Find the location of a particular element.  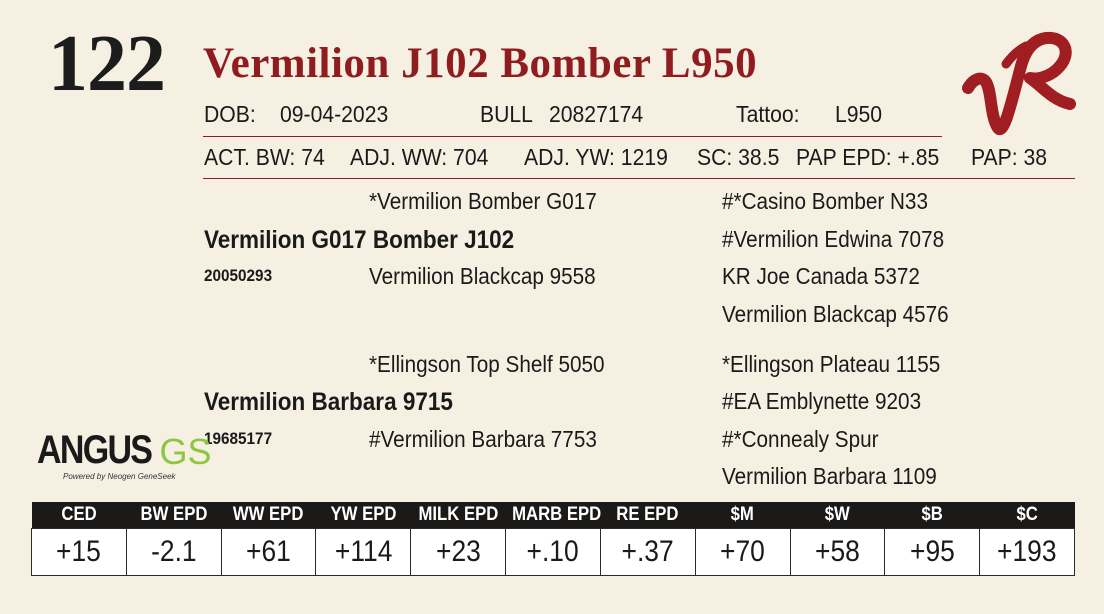

dam-dam-dam: Vermilion Barbara 1109 is located at coordinates (829, 476).